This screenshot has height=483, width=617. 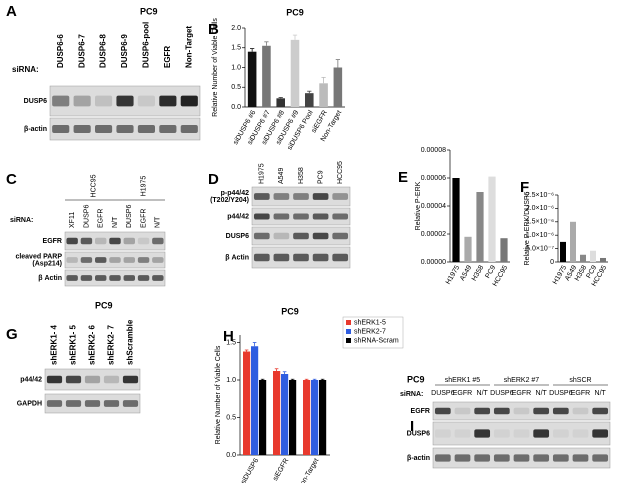 What do you see at coordinates (478, 273) in the screenshot?
I see `x-tick-label: H358` at bounding box center [478, 273].